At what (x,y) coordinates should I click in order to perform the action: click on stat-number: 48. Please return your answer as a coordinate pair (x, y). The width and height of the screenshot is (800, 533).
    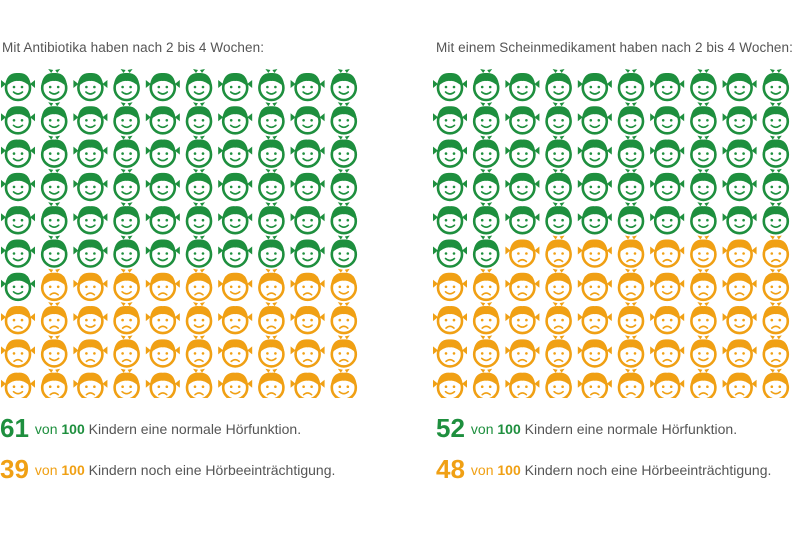
    Looking at the image, I should click on (450, 469).